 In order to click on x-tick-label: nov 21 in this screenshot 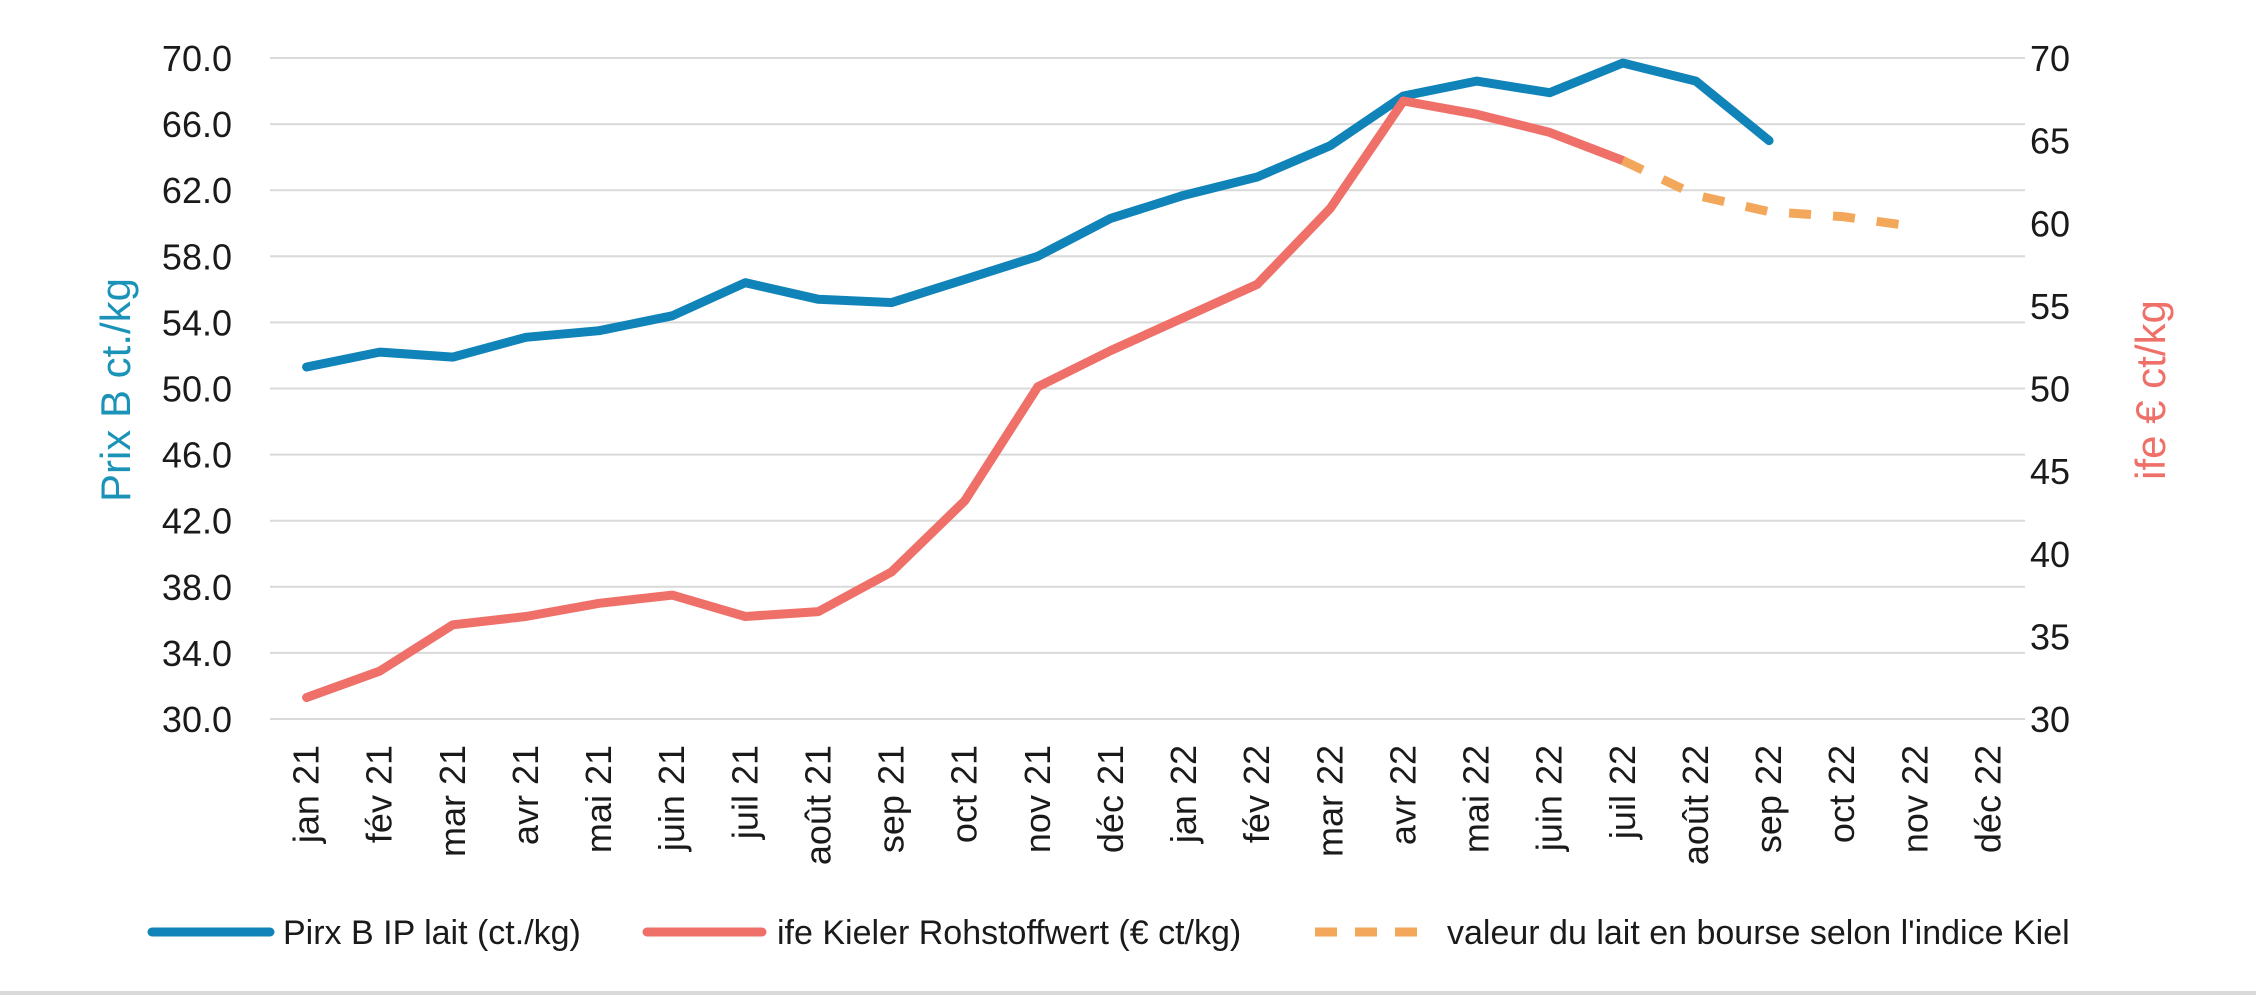, I will do `click(1037, 799)`.